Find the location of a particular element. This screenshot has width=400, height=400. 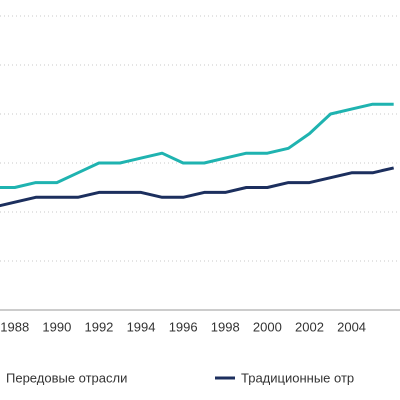

x-tick-label: 1990 is located at coordinates (56, 326).